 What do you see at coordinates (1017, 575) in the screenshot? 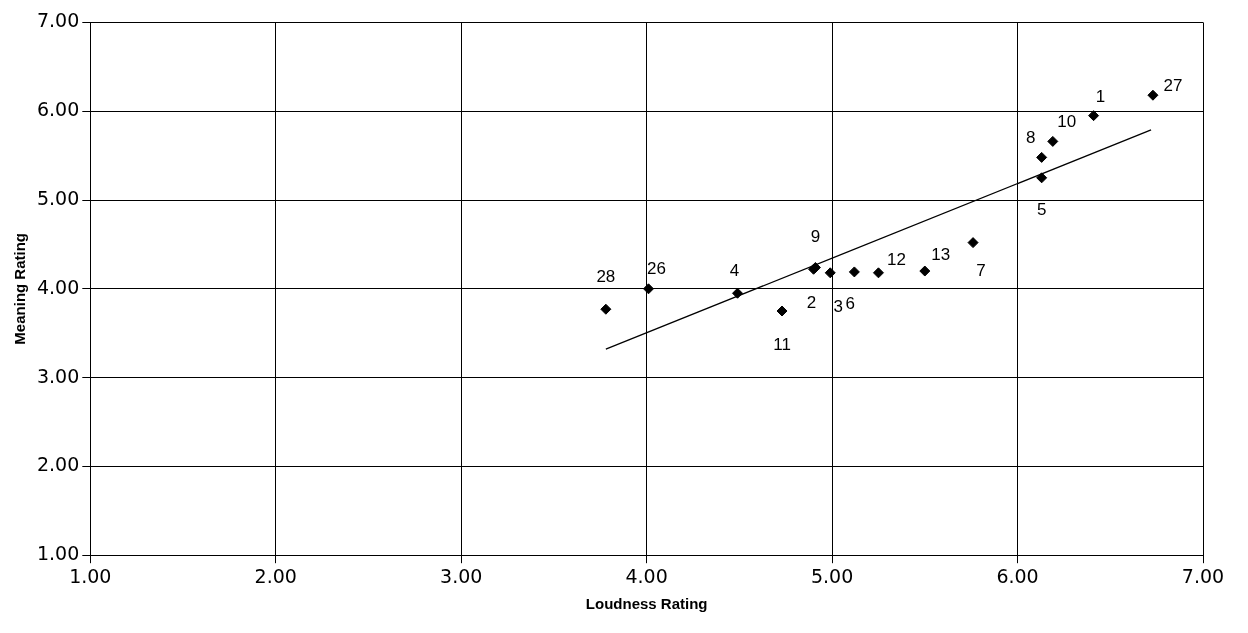
I see `x-tick-label: 6.00` at bounding box center [1017, 575].